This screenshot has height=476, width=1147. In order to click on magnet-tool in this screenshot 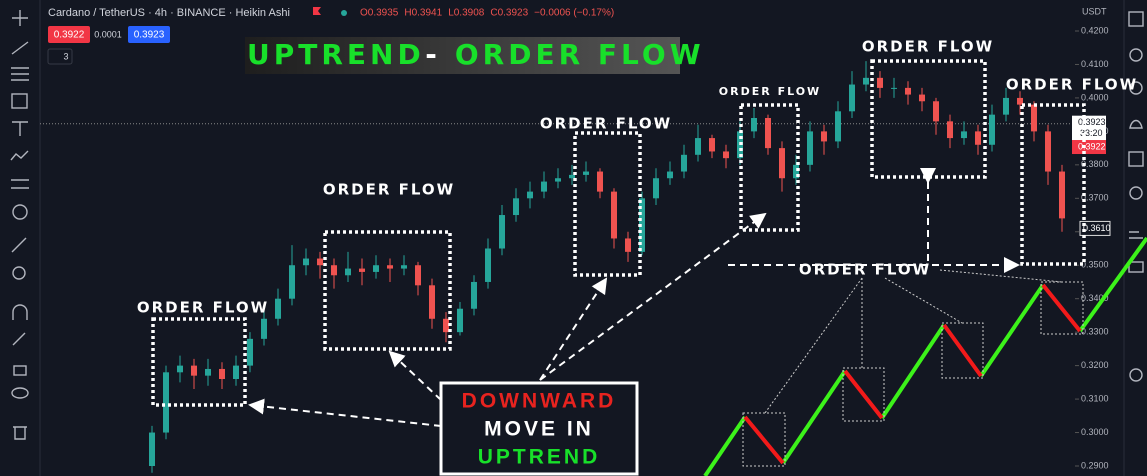, I will do `click(20, 312)`.